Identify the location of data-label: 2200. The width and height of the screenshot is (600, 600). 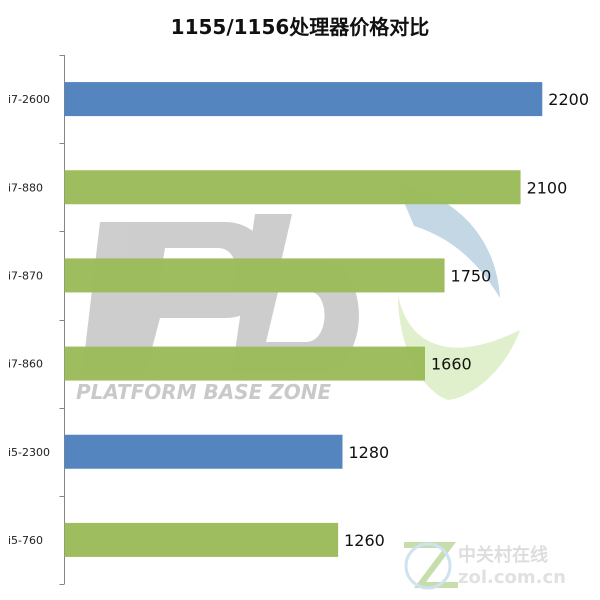
(568, 99).